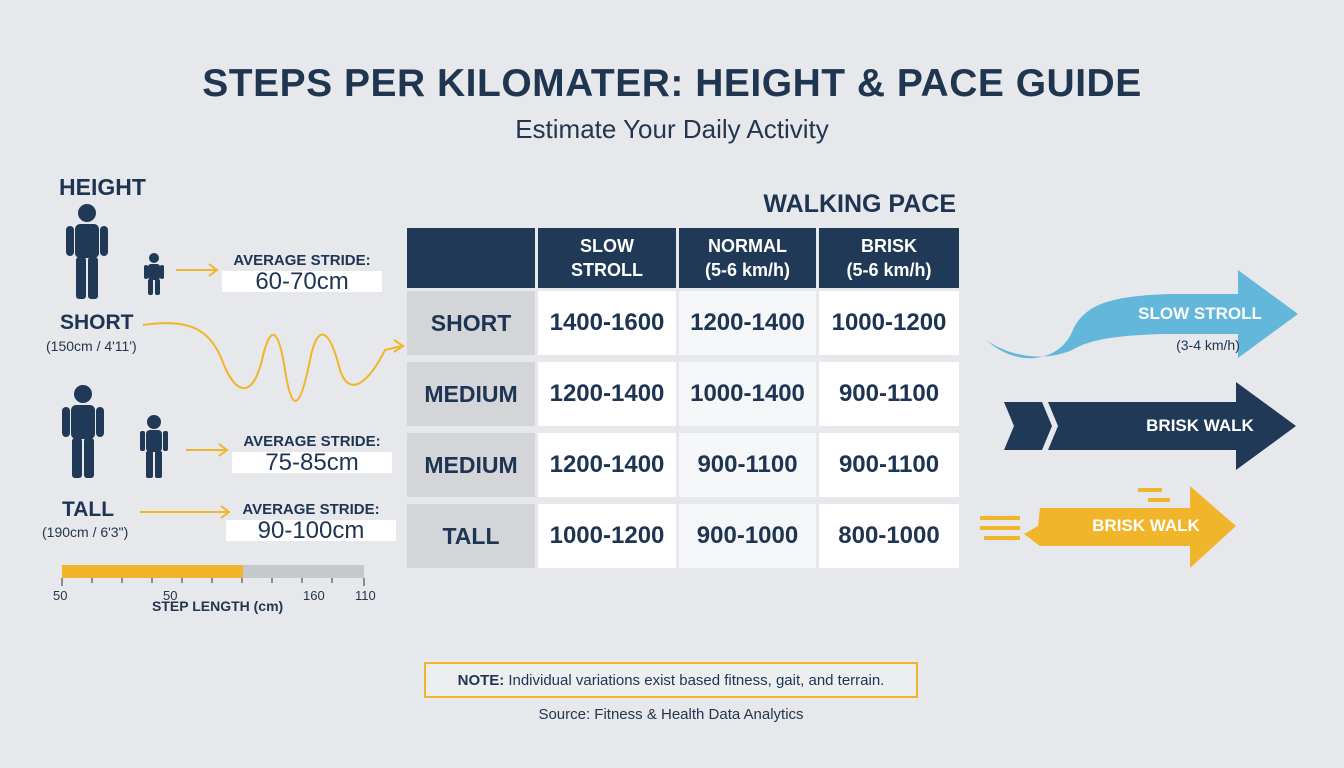 The width and height of the screenshot is (1344, 768). What do you see at coordinates (671, 714) in the screenshot?
I see `source-text: Source: Fitness & Health Data Analytics` at bounding box center [671, 714].